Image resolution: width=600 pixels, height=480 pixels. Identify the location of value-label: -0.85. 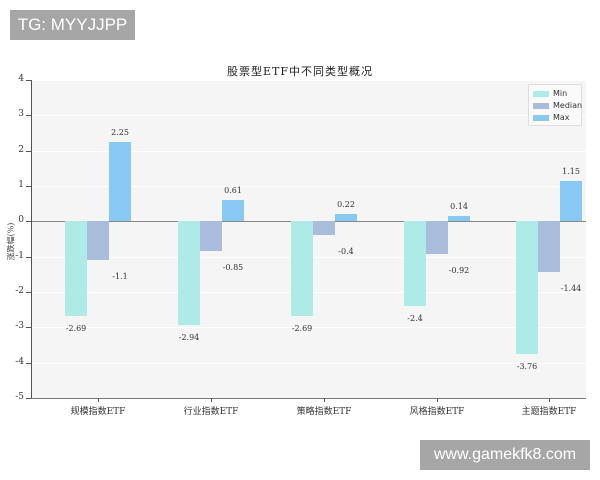
(233, 268).